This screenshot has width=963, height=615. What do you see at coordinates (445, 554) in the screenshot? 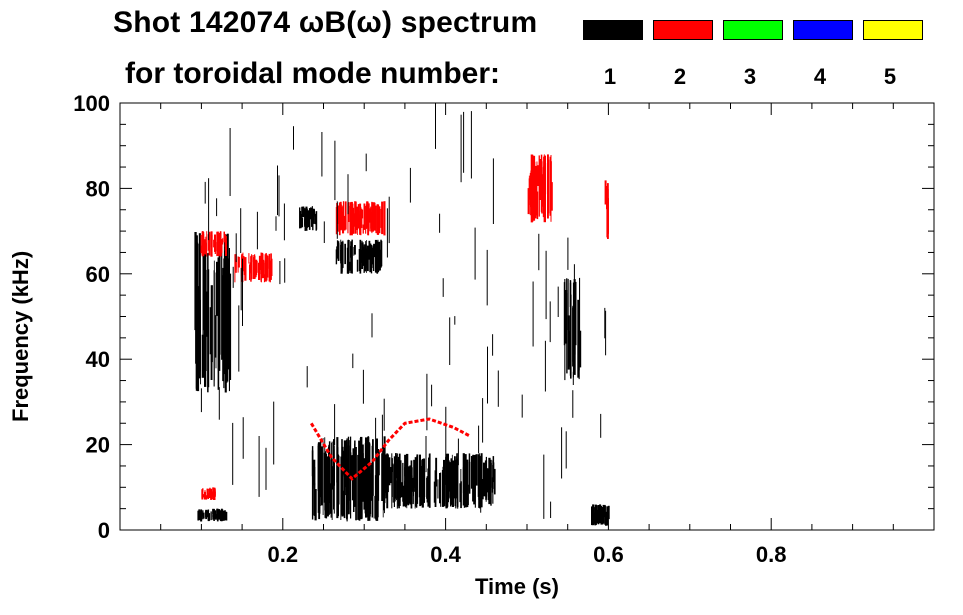
I see `x-tick-label: 0.4` at bounding box center [445, 554].